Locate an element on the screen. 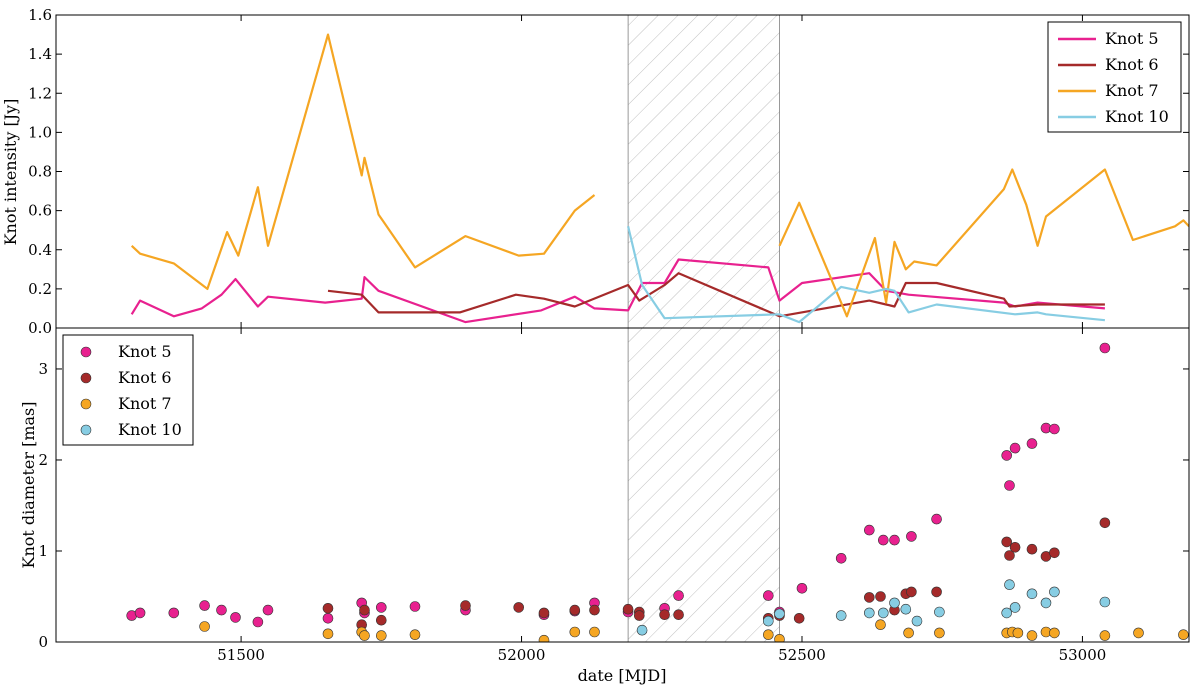 The width and height of the screenshot is (1200, 688). intensity-legend-label-knot-10: Knot 10 is located at coordinates (1137, 116).